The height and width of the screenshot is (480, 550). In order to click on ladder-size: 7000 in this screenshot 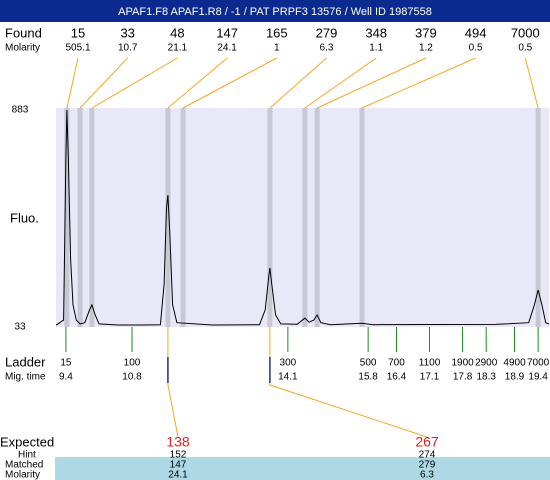, I will do `click(538, 363)`.